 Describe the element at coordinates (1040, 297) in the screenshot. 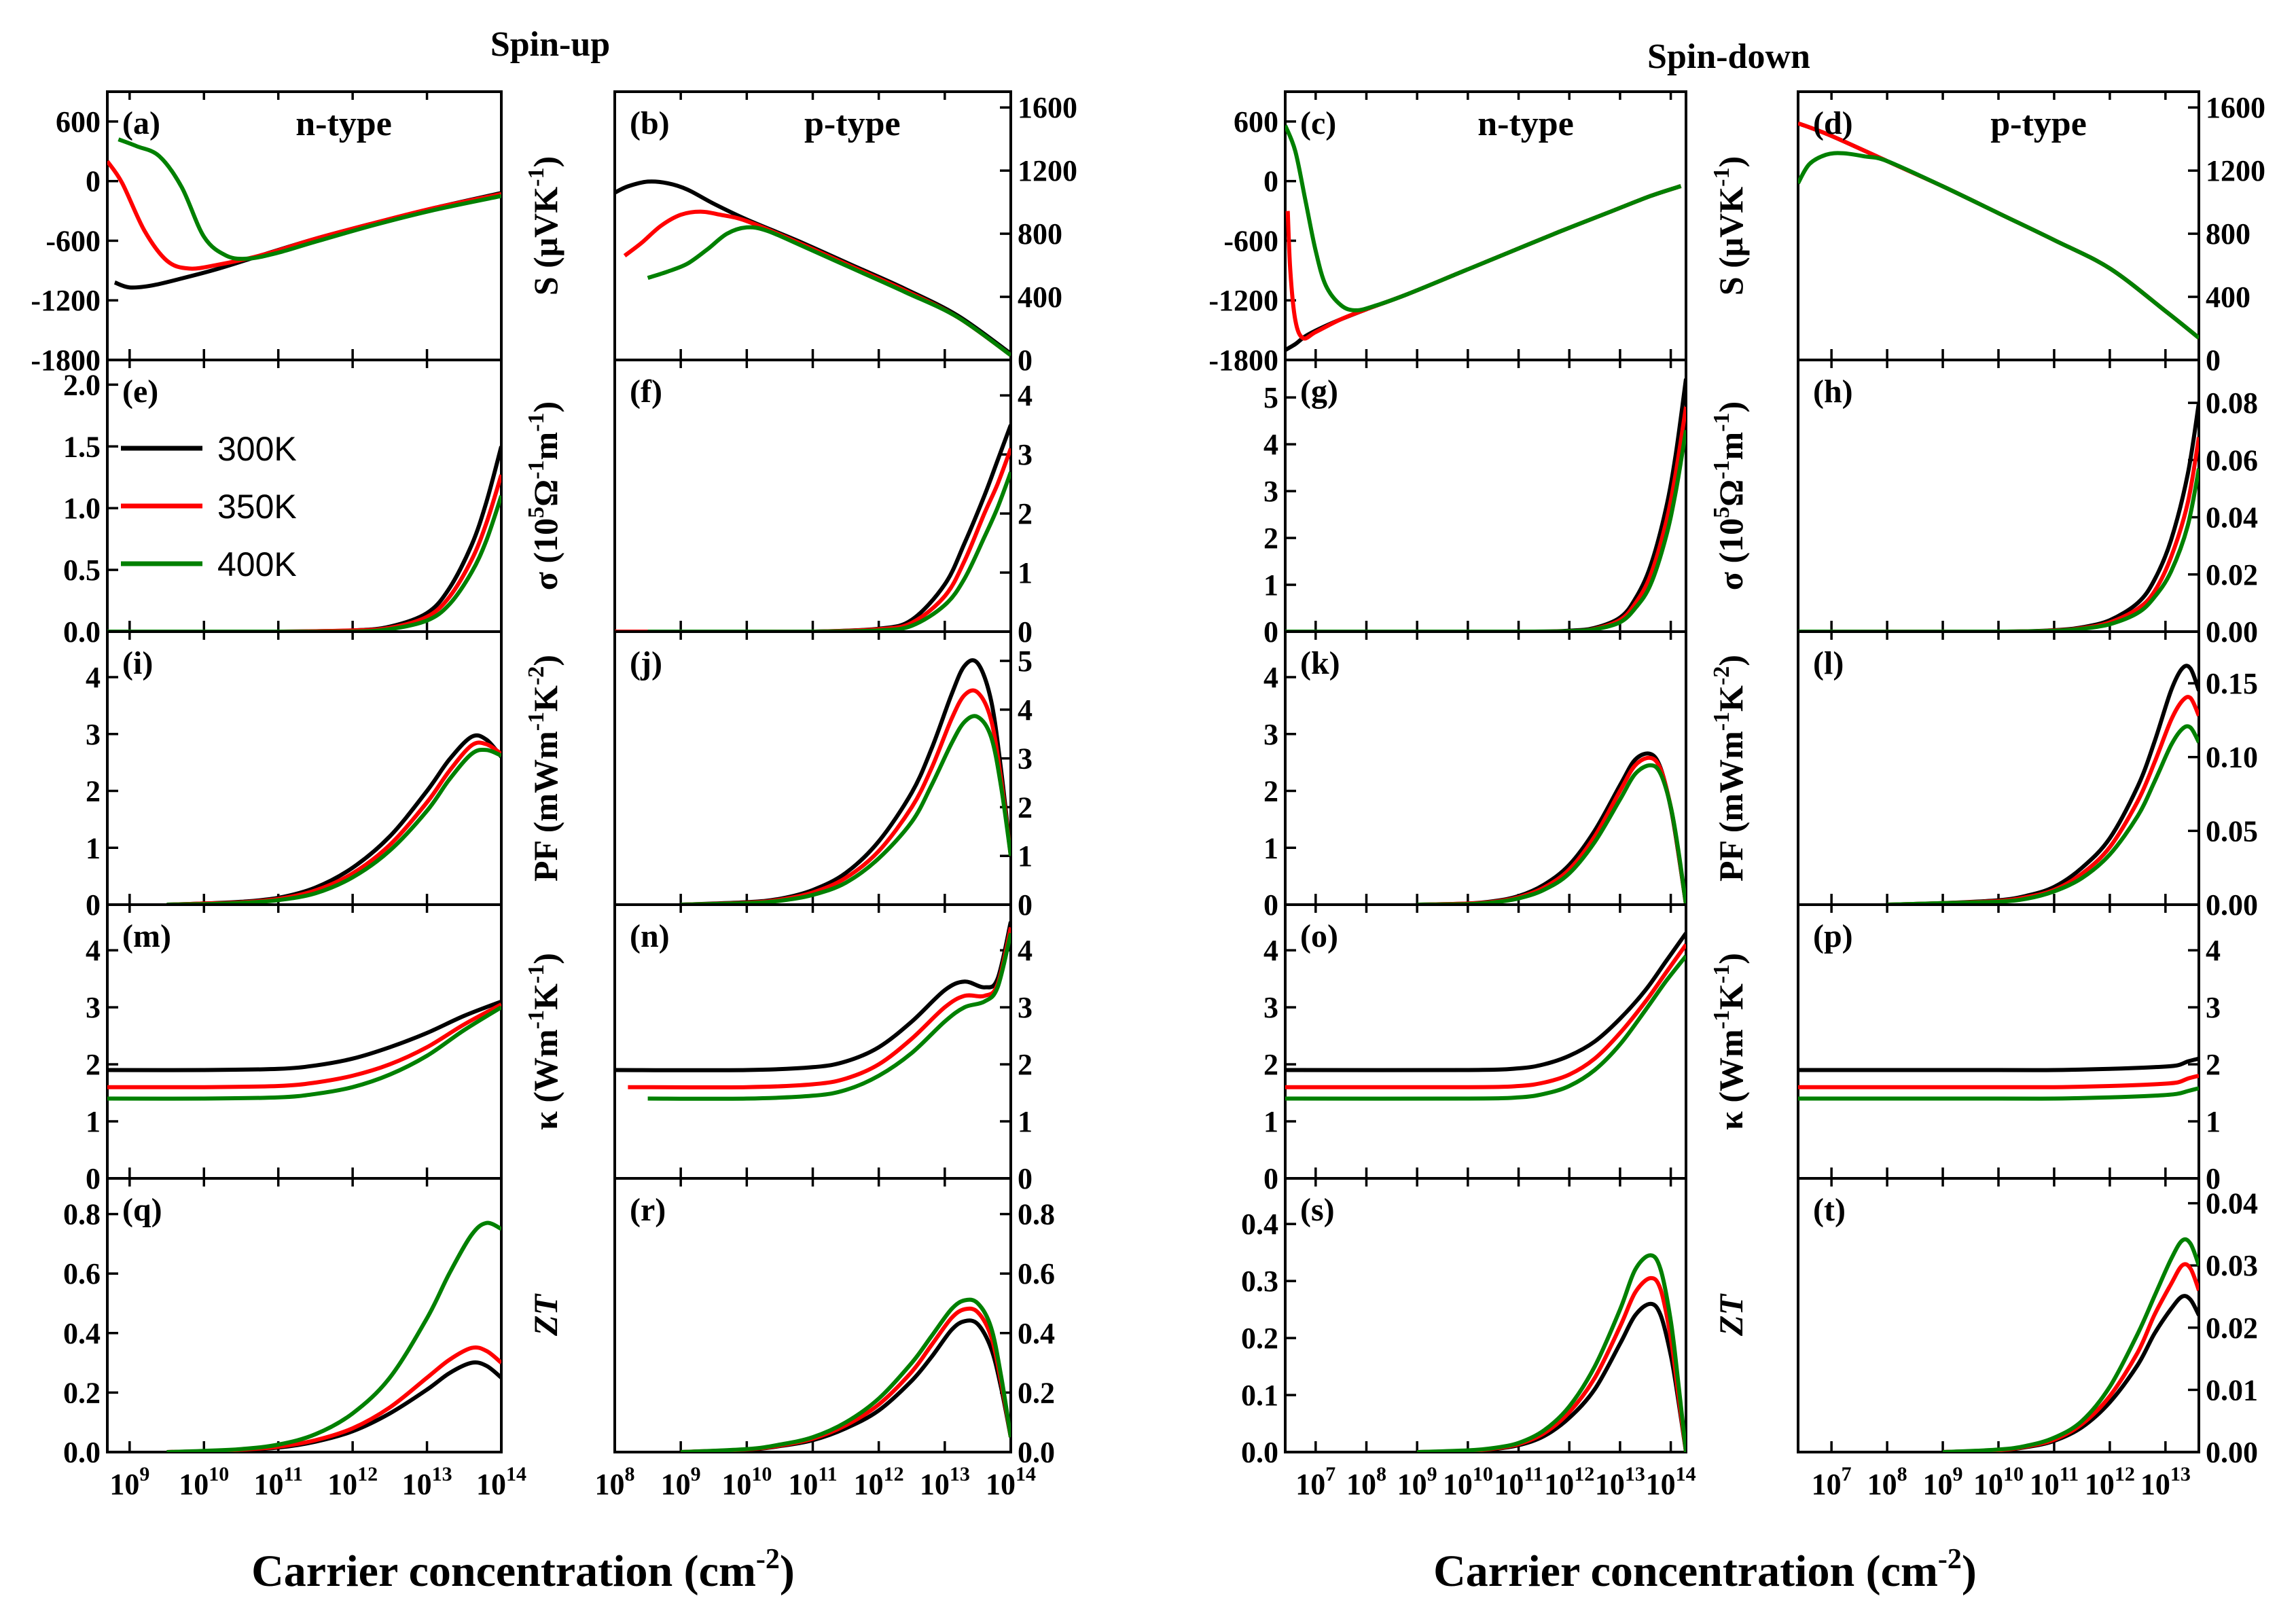

I see `y-tick-label: 400` at that location.